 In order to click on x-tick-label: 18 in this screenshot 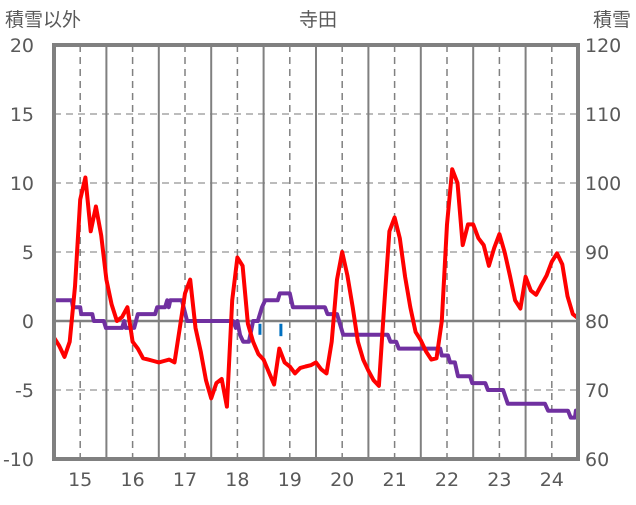, I will do `click(237, 480)`.